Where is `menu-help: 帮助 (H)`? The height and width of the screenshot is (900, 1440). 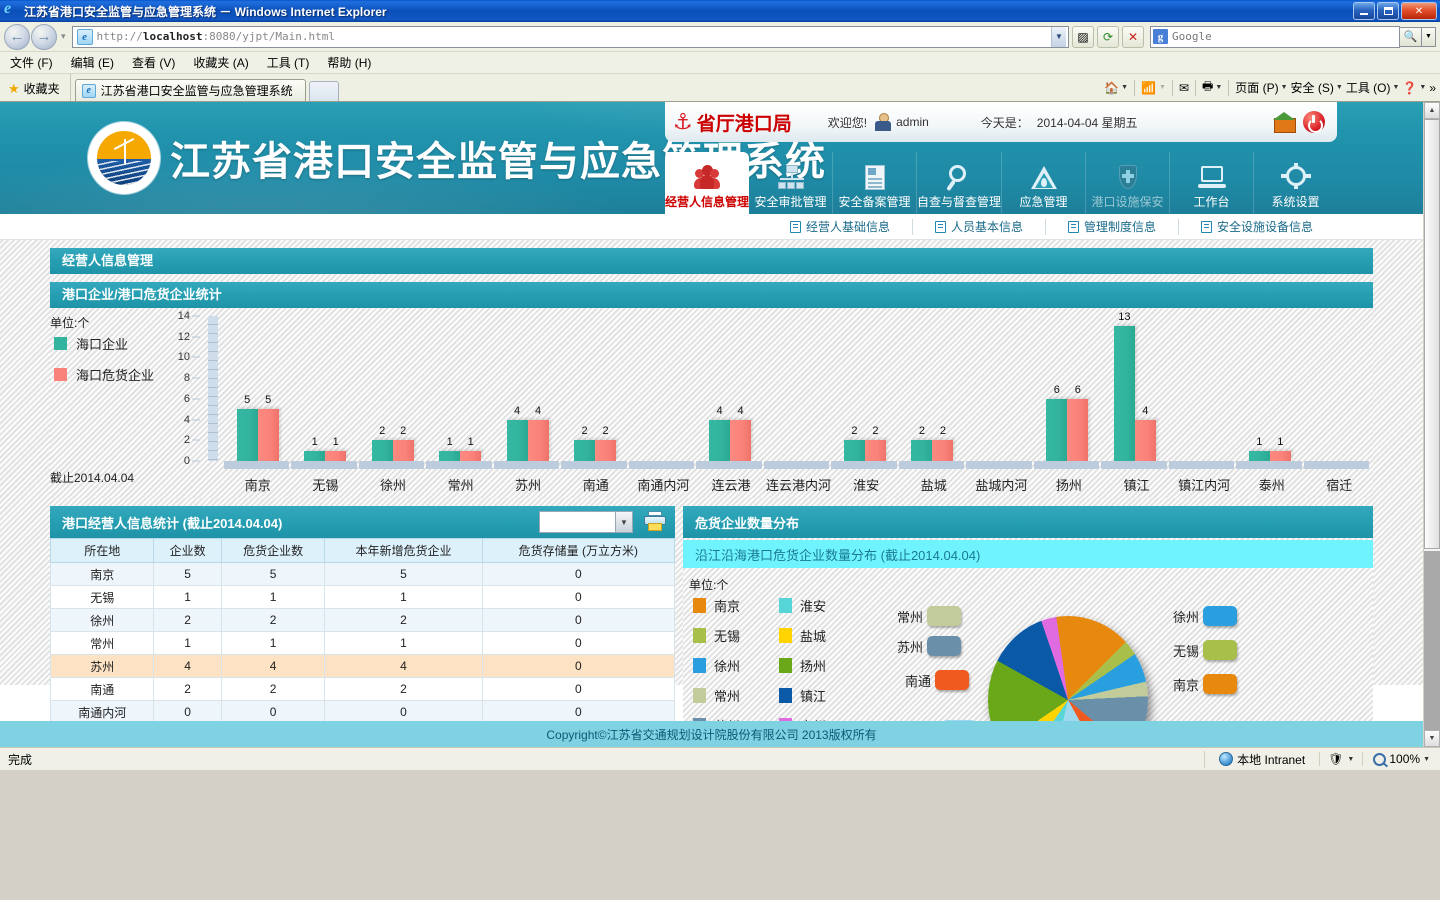
menu-help: 帮助 (H) is located at coordinates (349, 63).